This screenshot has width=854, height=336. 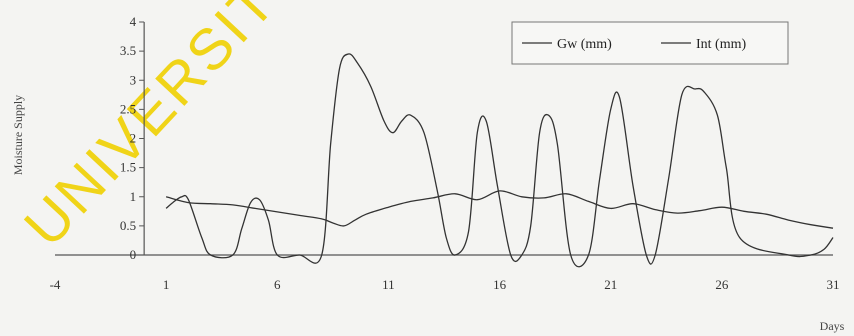 What do you see at coordinates (445, 284) in the screenshot?
I see `x-ticks: -4 1 6 11 16 21 26 31` at bounding box center [445, 284].